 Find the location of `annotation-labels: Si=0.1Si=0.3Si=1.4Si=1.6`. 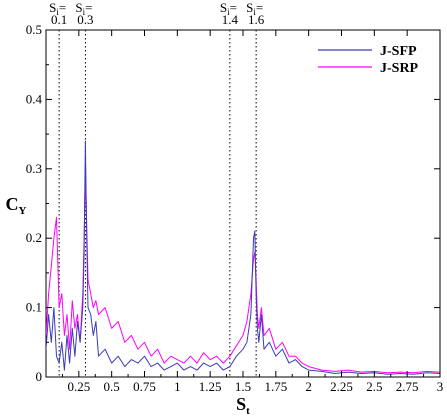

annotation-labels: Si=0.1Si=0.3Si=1.4Si=1.6 is located at coordinates (157, 13).